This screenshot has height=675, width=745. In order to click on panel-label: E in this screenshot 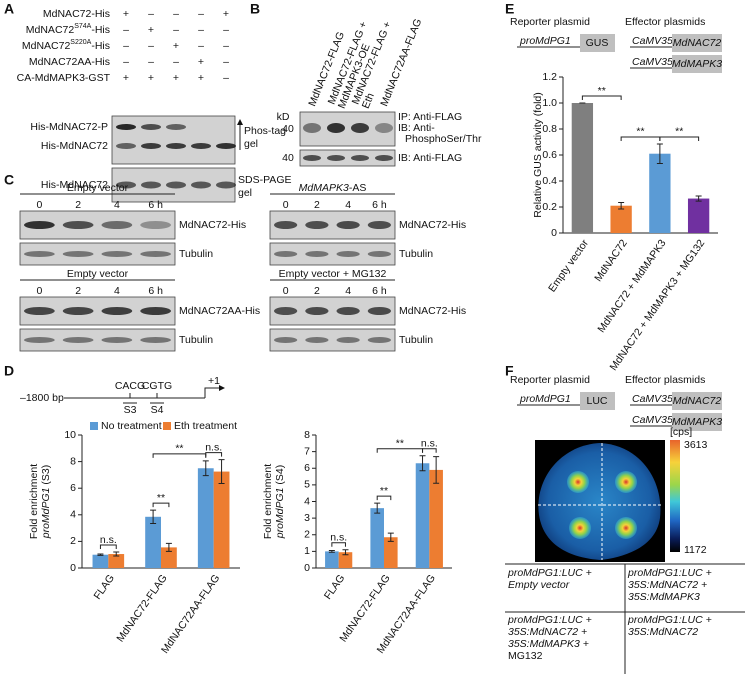, I will do `click(509, 9)`.